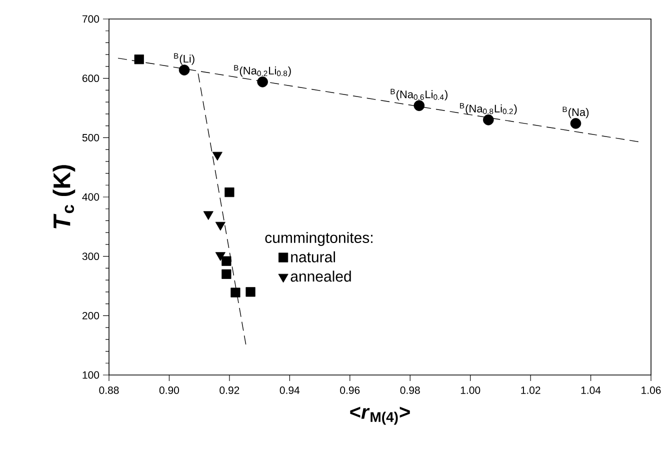 The height and width of the screenshot is (476, 668). I want to click on legend-title: cummingtonites:, so click(318, 239).